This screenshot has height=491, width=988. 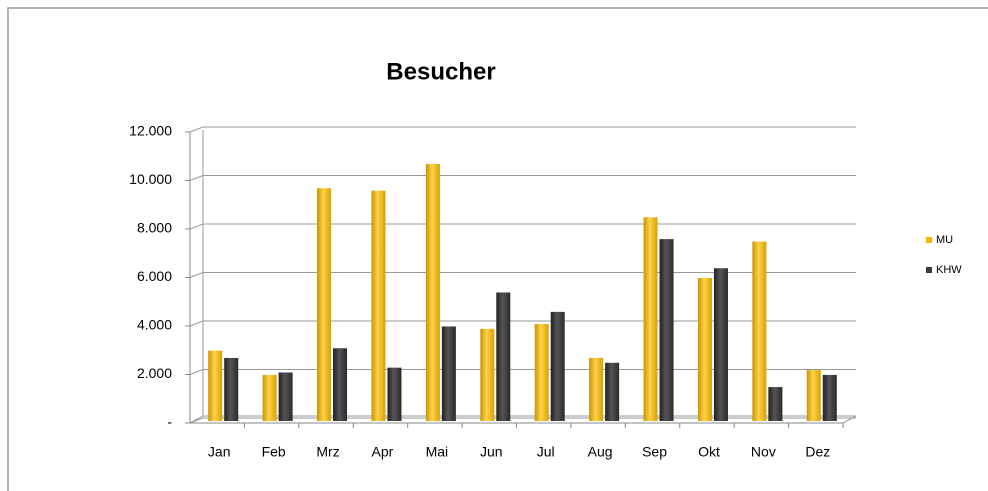 What do you see at coordinates (440, 71) in the screenshot?
I see `chart-title: Besucher` at bounding box center [440, 71].